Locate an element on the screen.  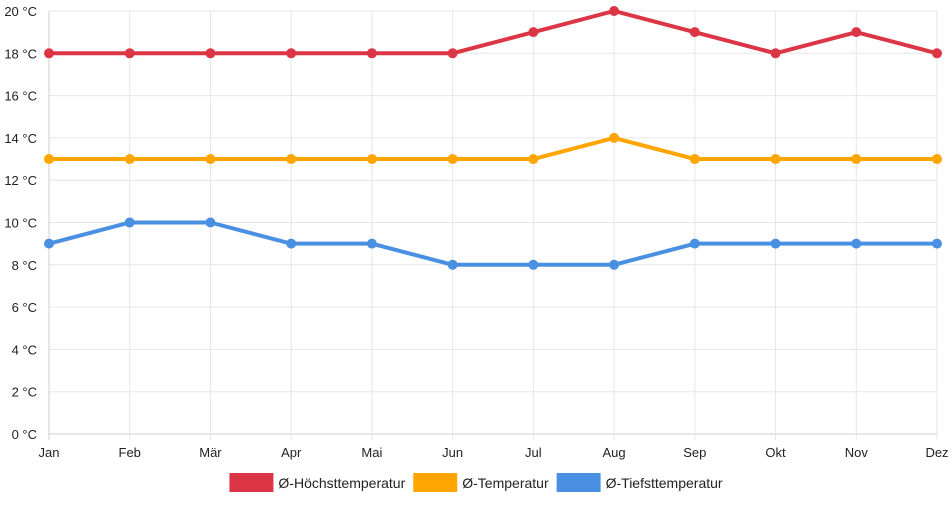
x-tick-label: Apr is located at coordinates (291, 452).